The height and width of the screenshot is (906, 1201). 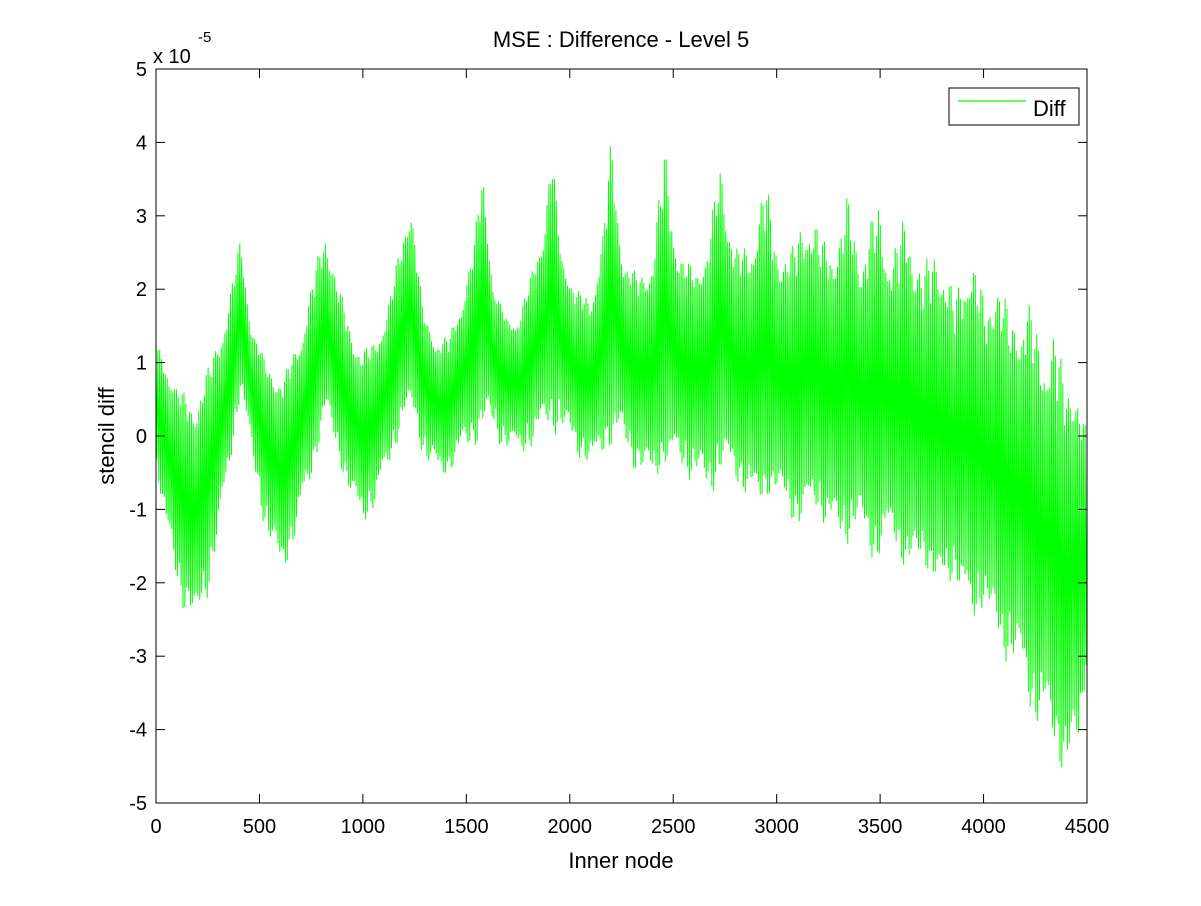 I want to click on y-tick-label: 2, so click(x=141, y=290).